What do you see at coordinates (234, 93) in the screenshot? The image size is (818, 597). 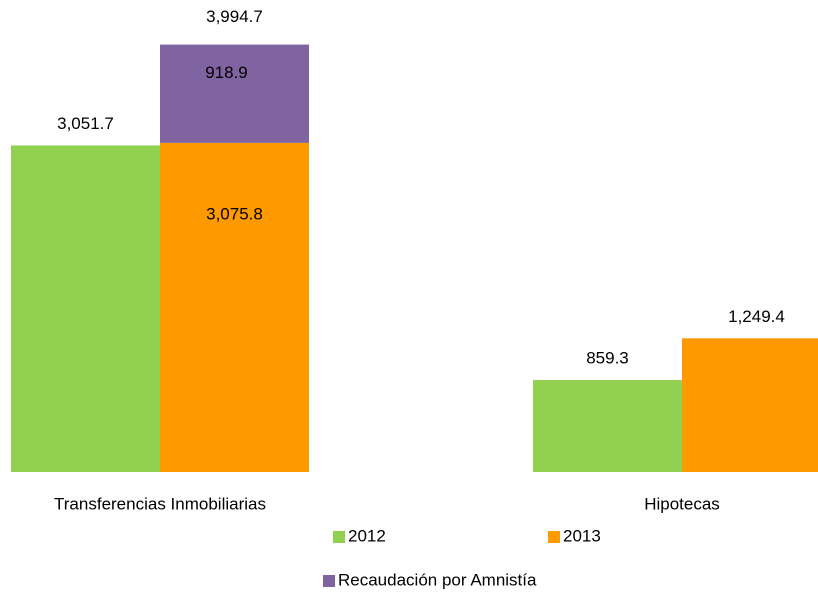 I see `bar-segment` at bounding box center [234, 93].